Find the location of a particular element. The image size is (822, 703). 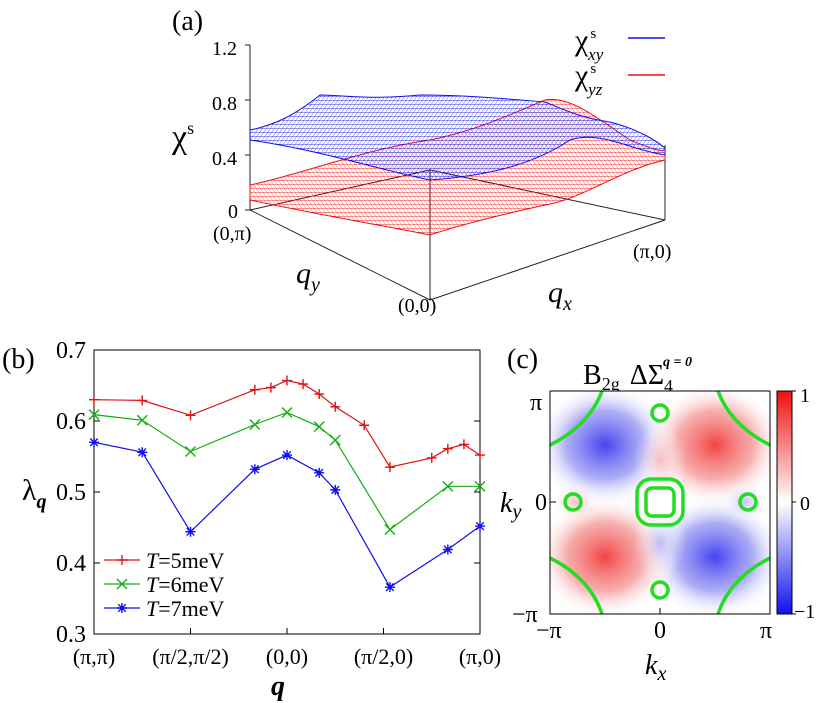

fermi-surface is located at coordinates (660, 502).